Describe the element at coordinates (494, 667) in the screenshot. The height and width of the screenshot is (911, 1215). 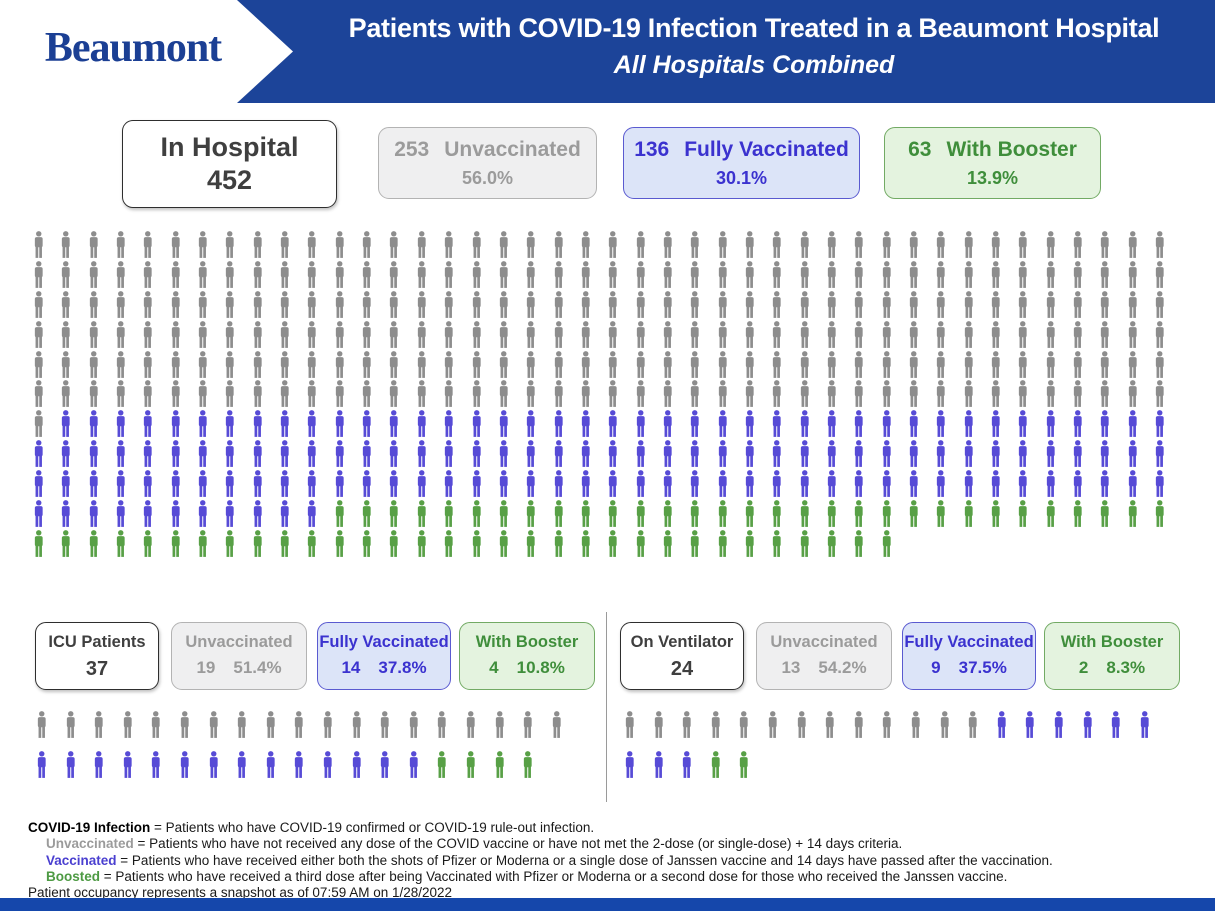
I see `icu-with-booster-count: 4` at that location.